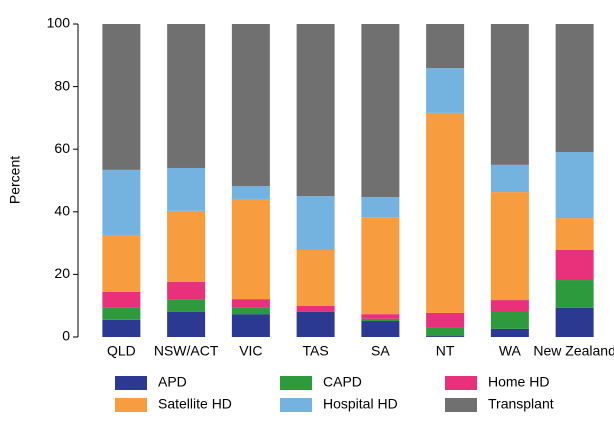 The image size is (614, 421). What do you see at coordinates (62, 211) in the screenshot?
I see `y-tick-label: 40` at bounding box center [62, 211].